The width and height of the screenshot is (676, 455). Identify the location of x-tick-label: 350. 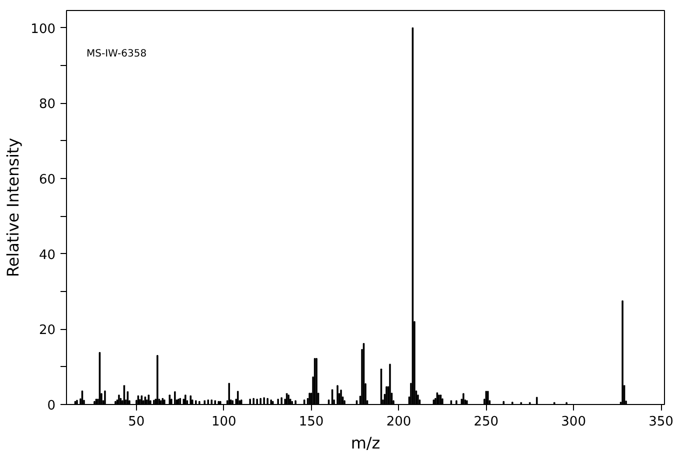
(661, 422).